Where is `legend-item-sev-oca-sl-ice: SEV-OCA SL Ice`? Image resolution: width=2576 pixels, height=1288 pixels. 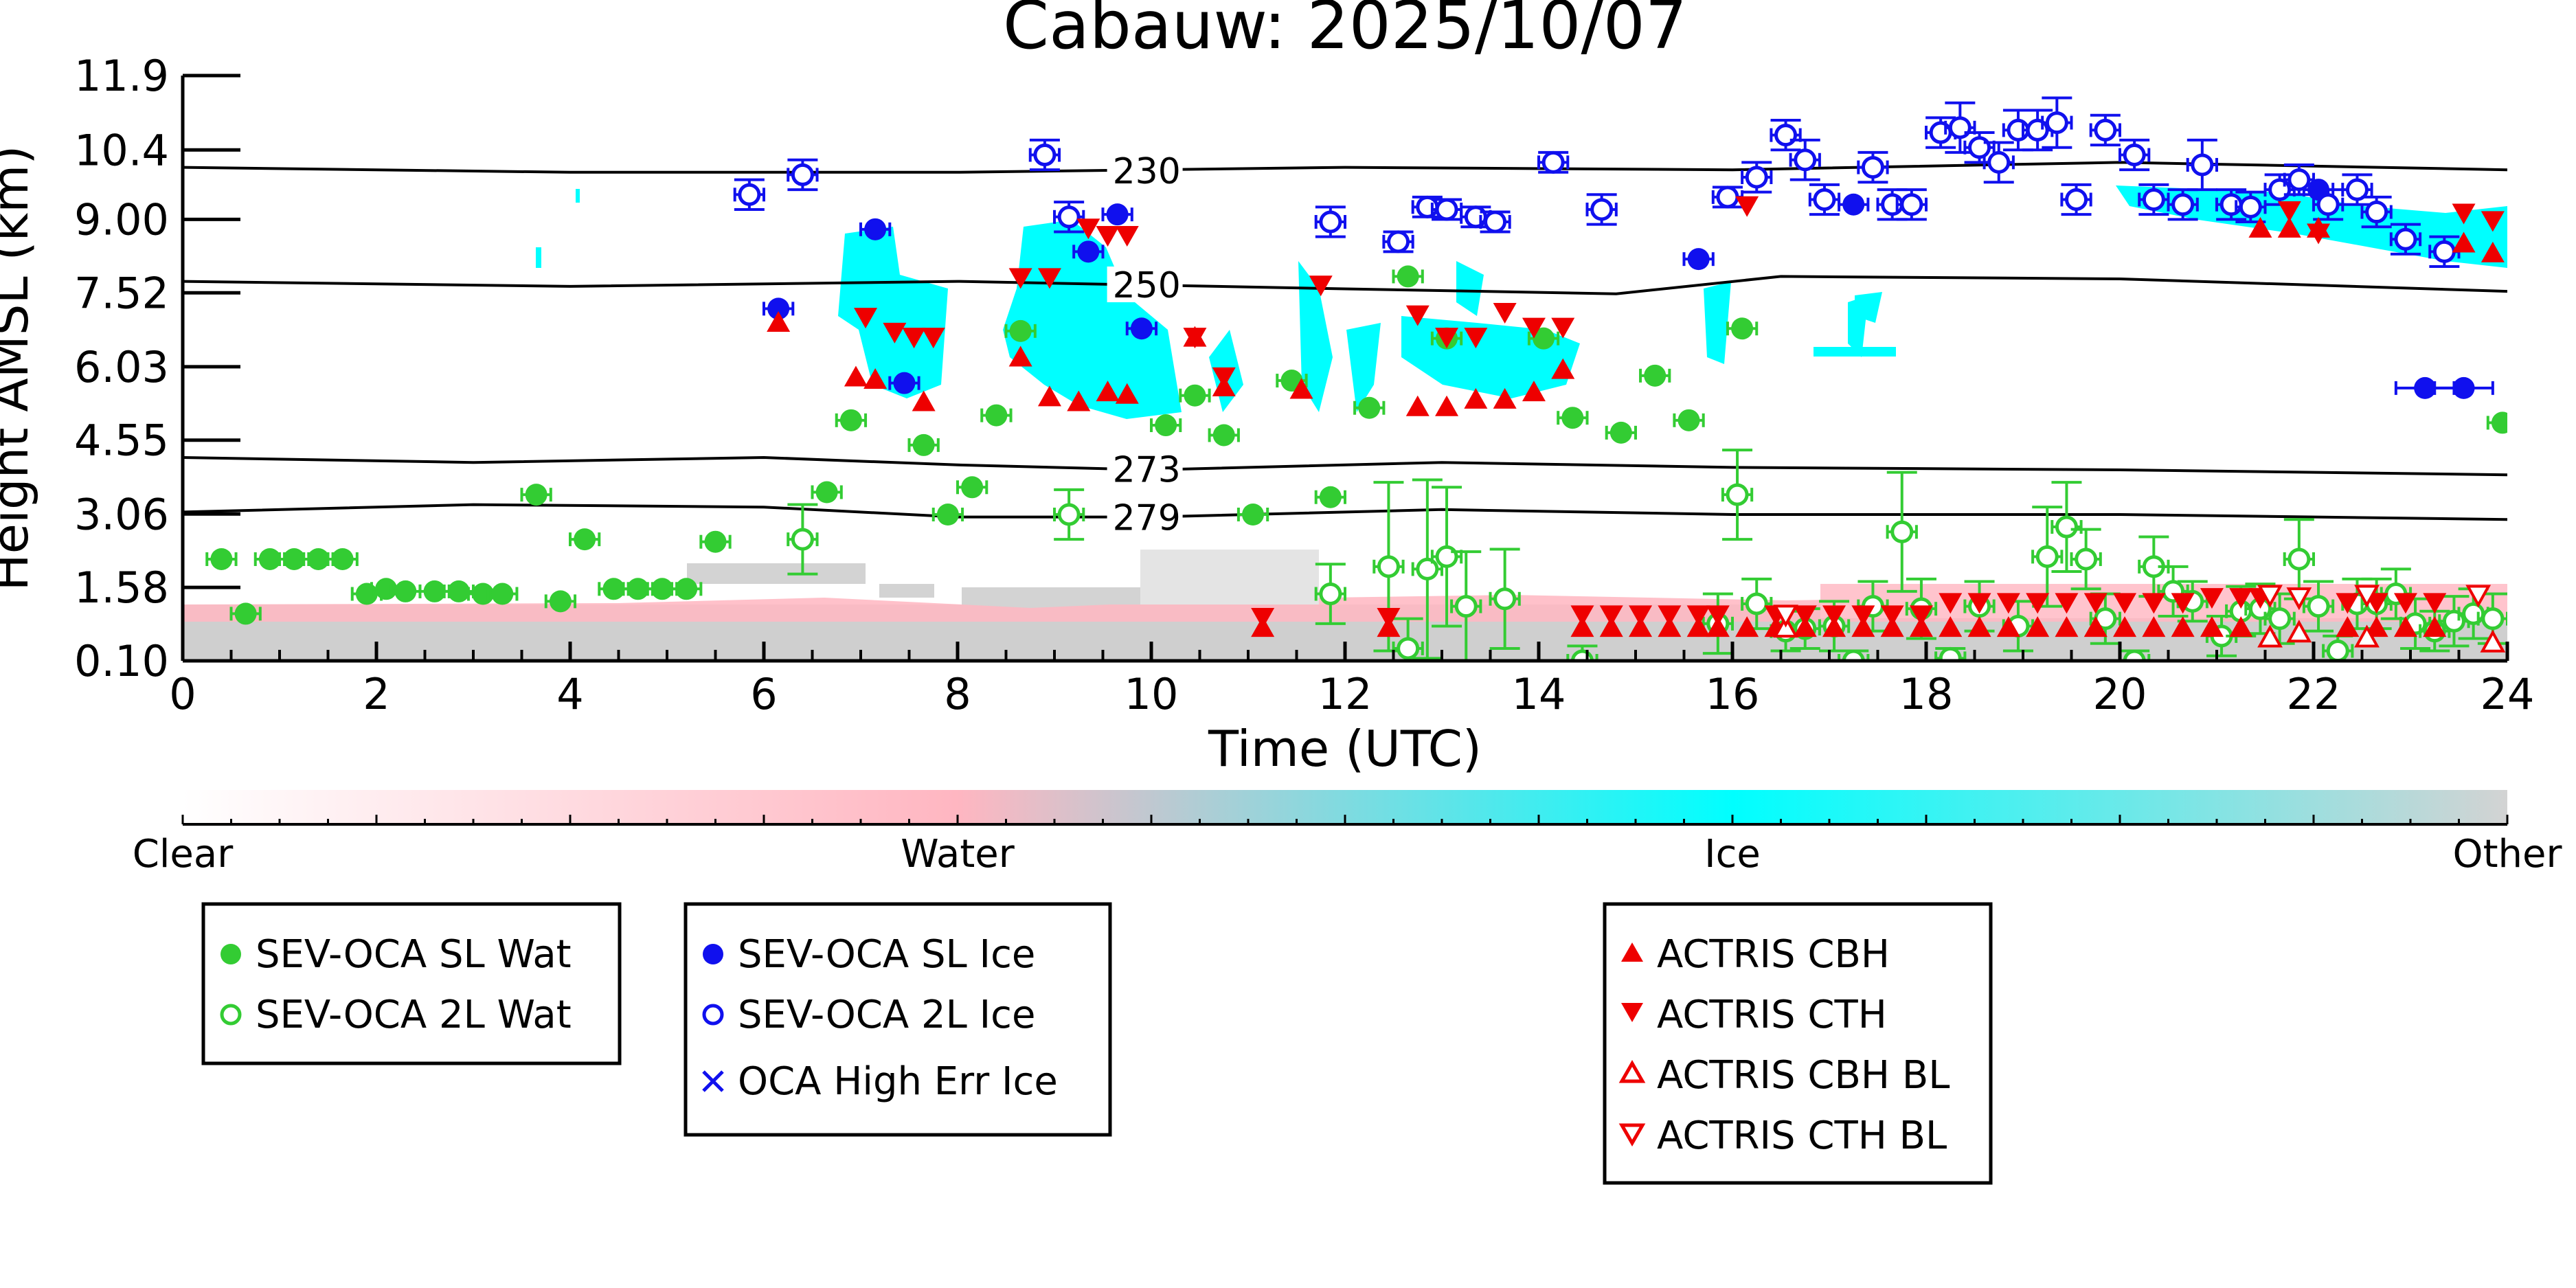
legend-item-sev-oca-sl-ice: SEV-OCA SL Ice is located at coordinates (869, 954).